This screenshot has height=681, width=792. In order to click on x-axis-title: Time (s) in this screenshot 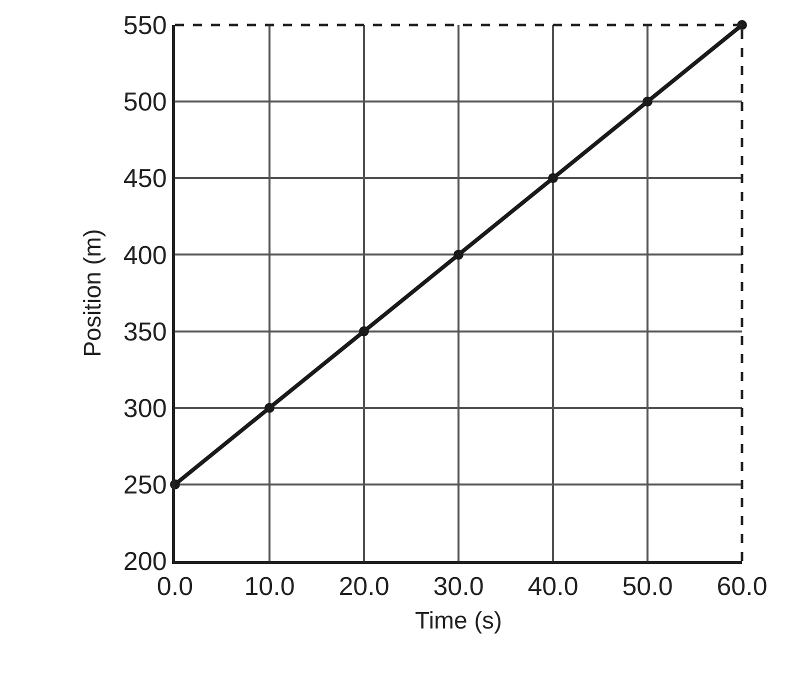, I will do `click(458, 621)`.